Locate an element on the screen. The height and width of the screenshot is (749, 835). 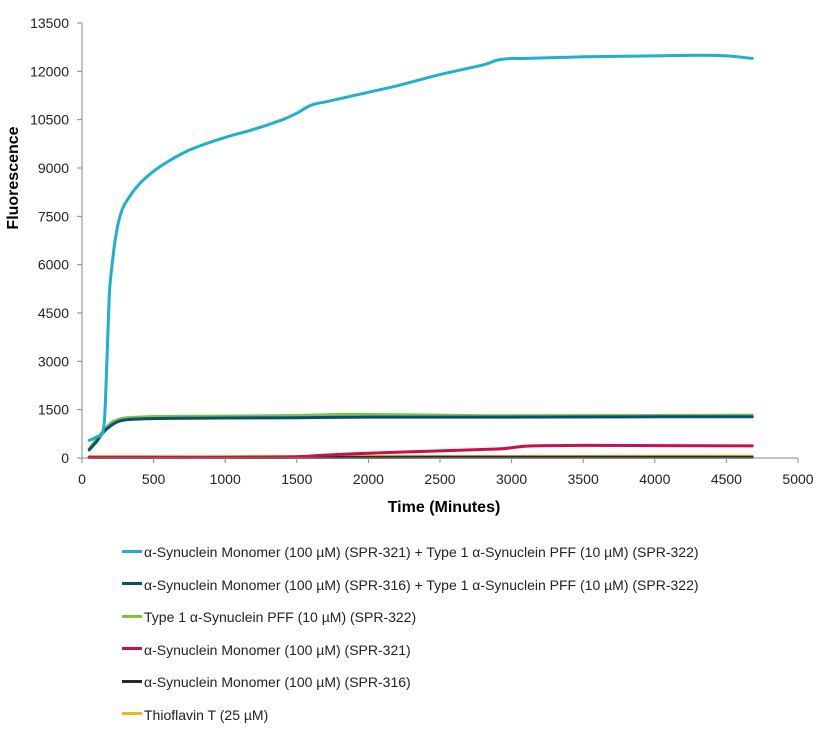
y-tick-label-6: 9000 is located at coordinates (53, 168).